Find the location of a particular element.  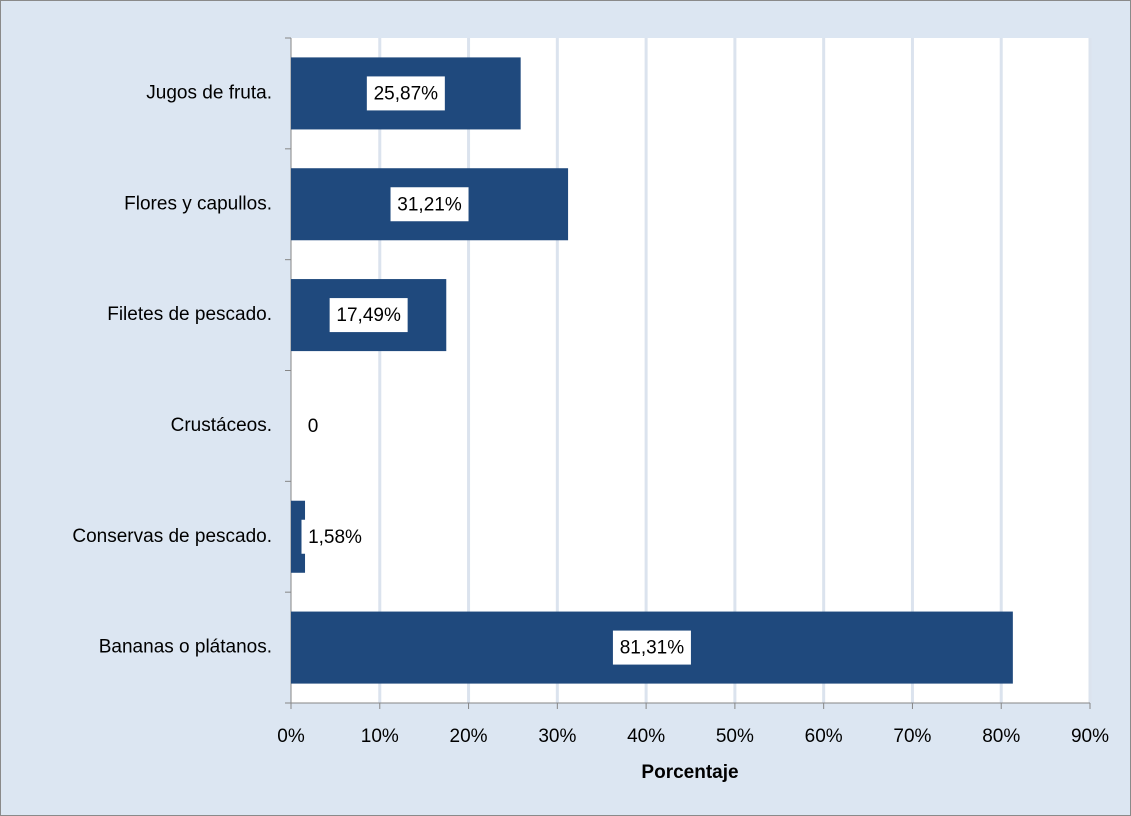

data-label: 17,49% is located at coordinates (368, 315).